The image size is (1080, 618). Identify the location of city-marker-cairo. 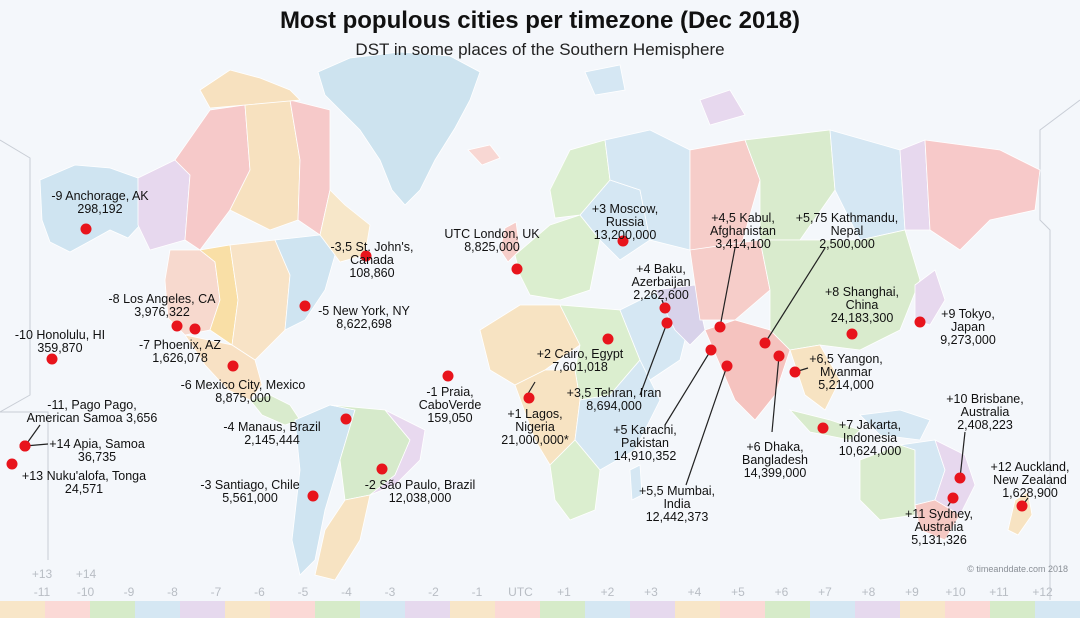
(608, 339).